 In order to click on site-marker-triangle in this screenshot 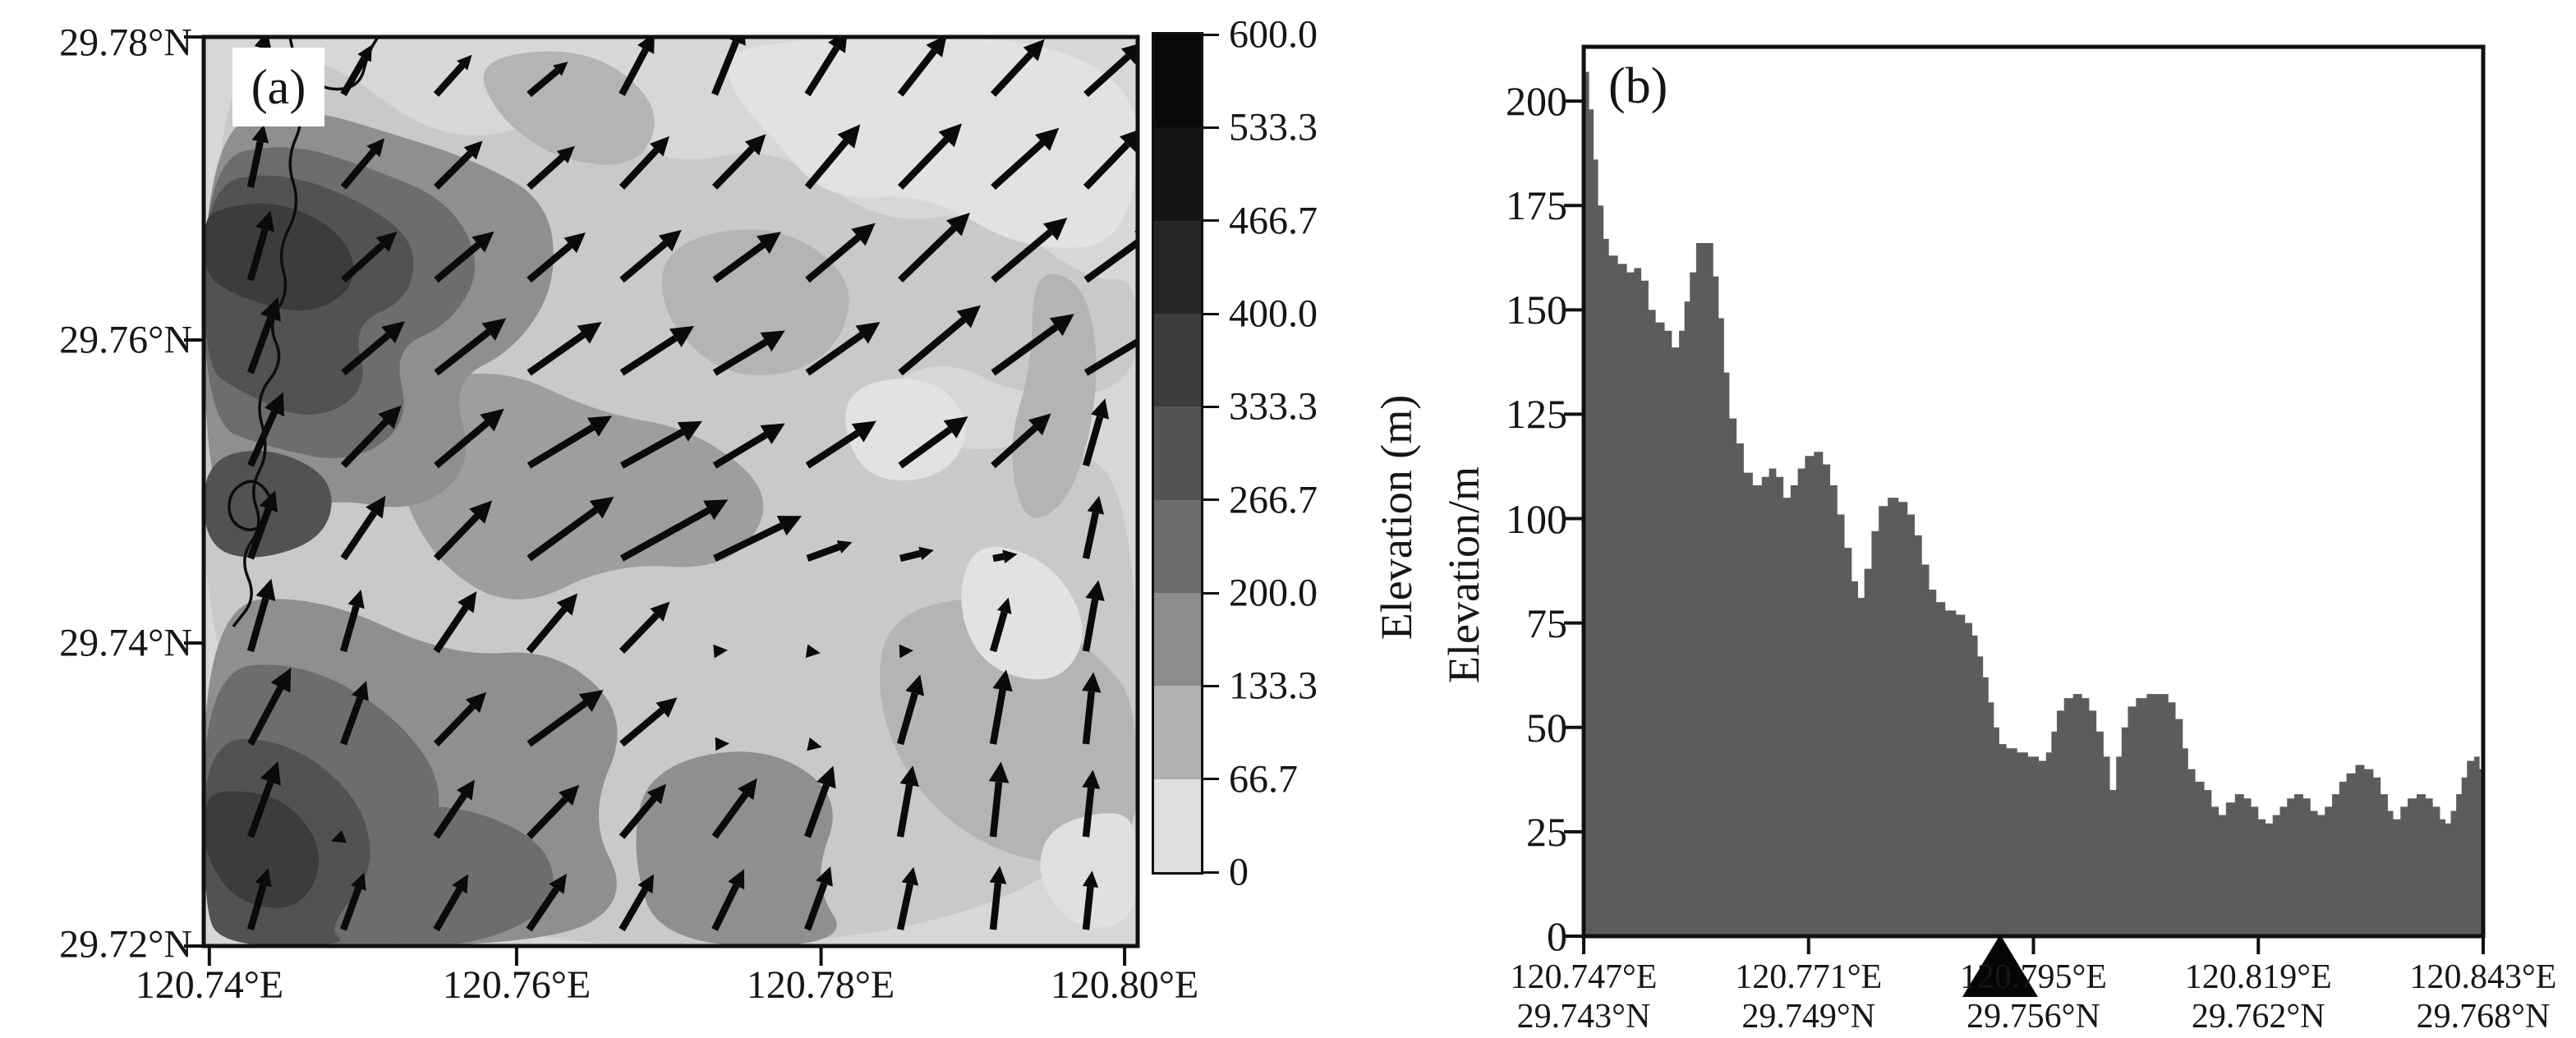, I will do `click(2000, 966)`.